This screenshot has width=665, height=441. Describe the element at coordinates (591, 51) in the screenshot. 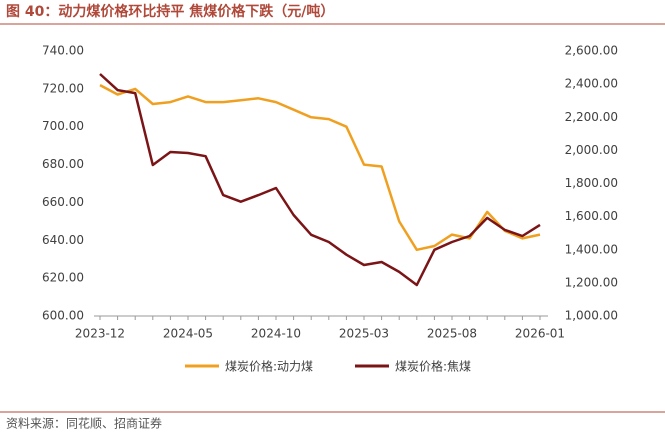

I see `y2-tick-label: 2,600.00` at that location.